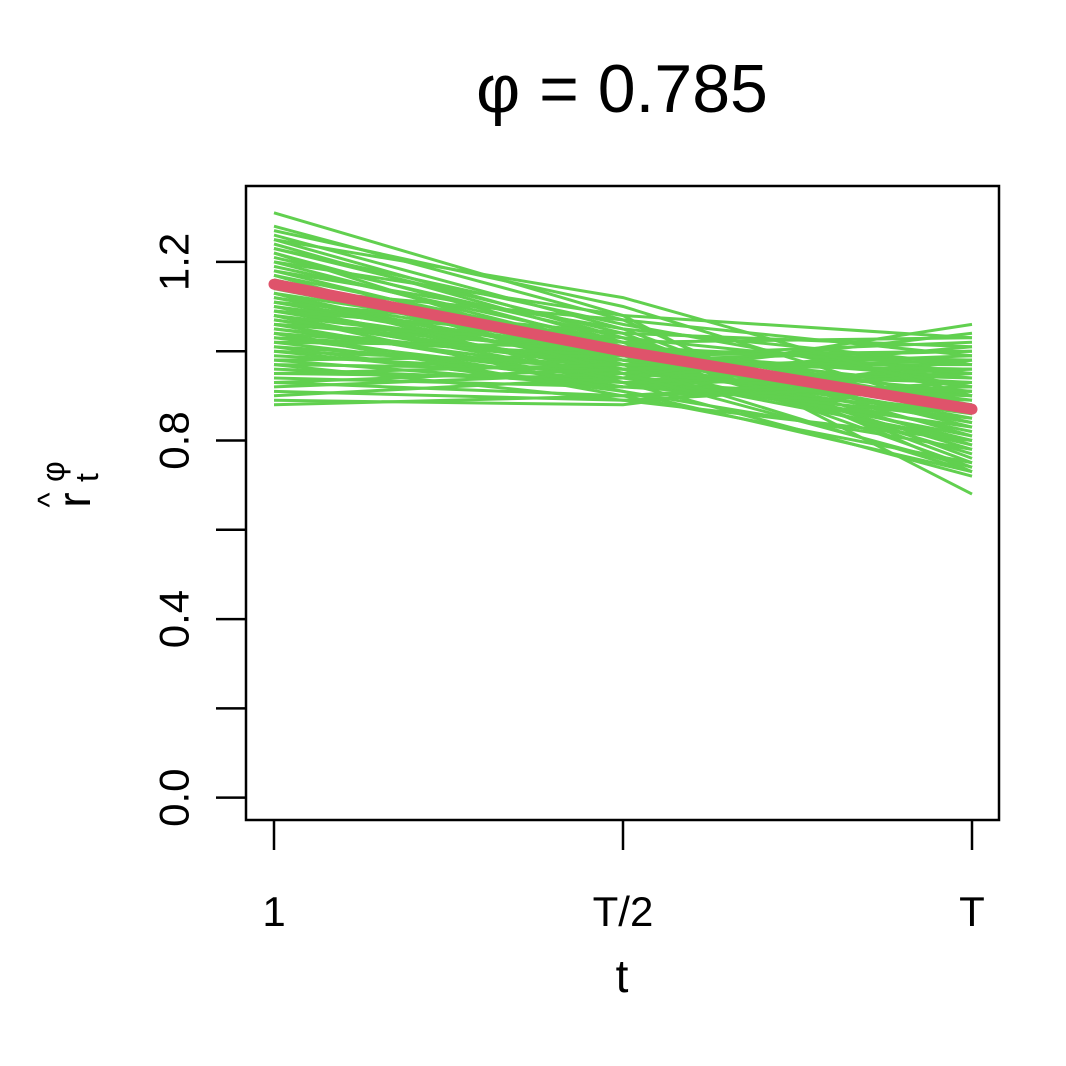  Describe the element at coordinates (198, 530) in the screenshot. I see `y-axis: 0.0 0.4 0.8 1.2` at that location.